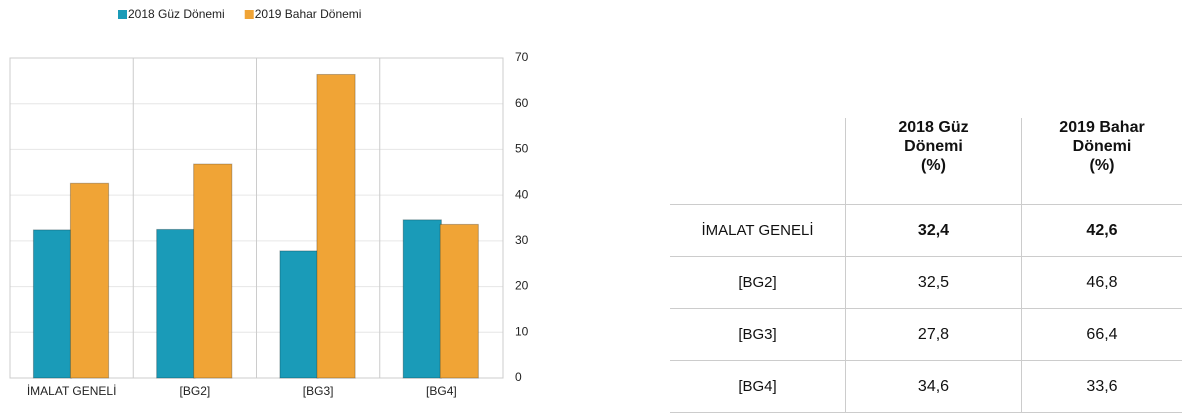 Image resolution: width=1192 pixels, height=414 pixels. Describe the element at coordinates (522, 240) in the screenshot. I see `y-tick-label: 30` at that location.